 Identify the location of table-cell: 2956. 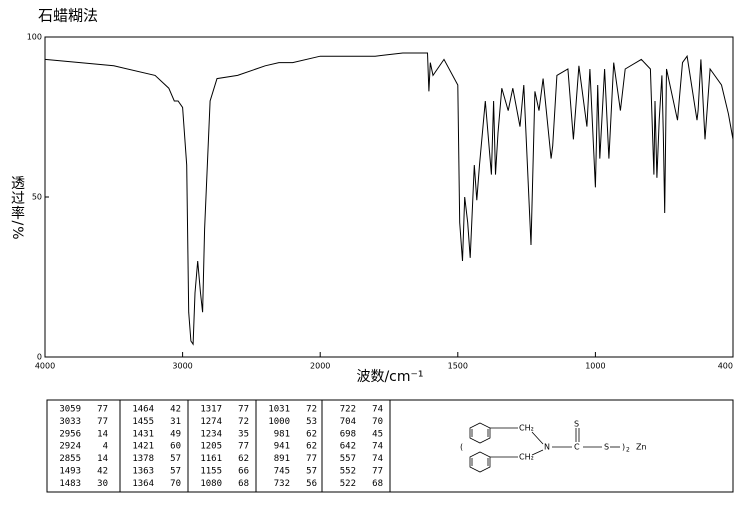
(70, 434).